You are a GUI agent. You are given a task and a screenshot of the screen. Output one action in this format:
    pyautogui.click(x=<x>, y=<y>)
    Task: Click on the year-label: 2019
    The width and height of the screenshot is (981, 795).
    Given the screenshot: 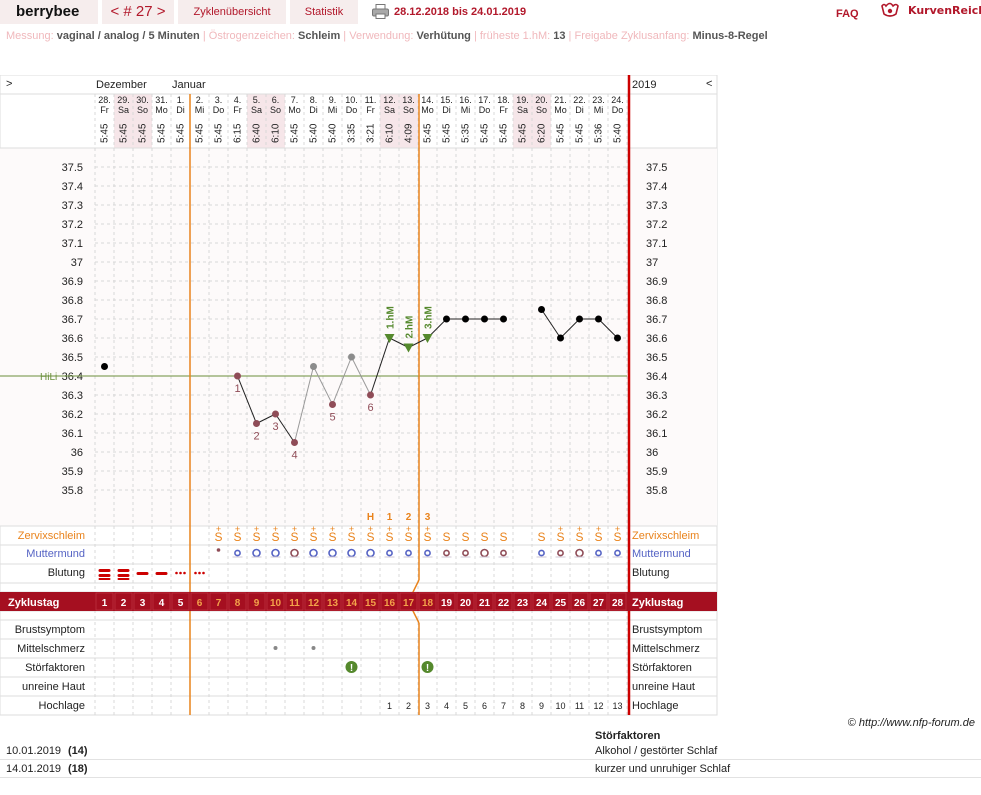 What is the action you would take?
    pyautogui.click(x=644, y=85)
    